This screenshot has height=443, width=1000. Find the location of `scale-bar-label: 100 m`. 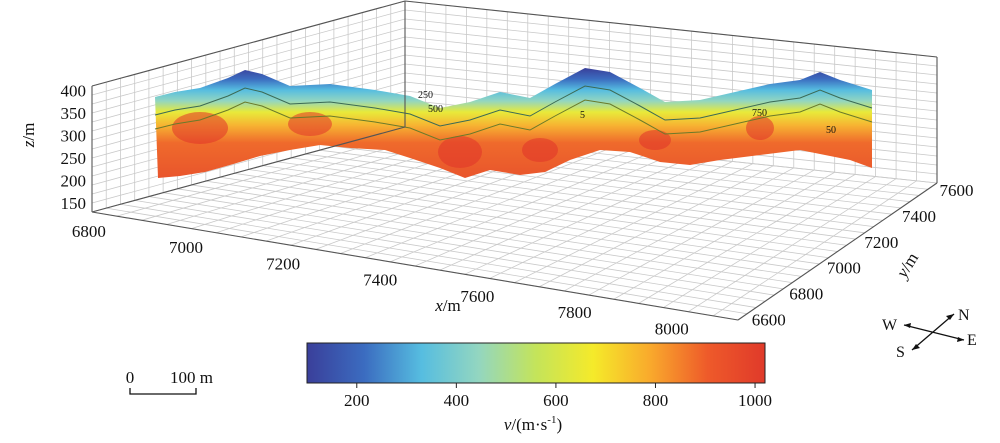

scale-bar-label: 100 m is located at coordinates (191, 377).